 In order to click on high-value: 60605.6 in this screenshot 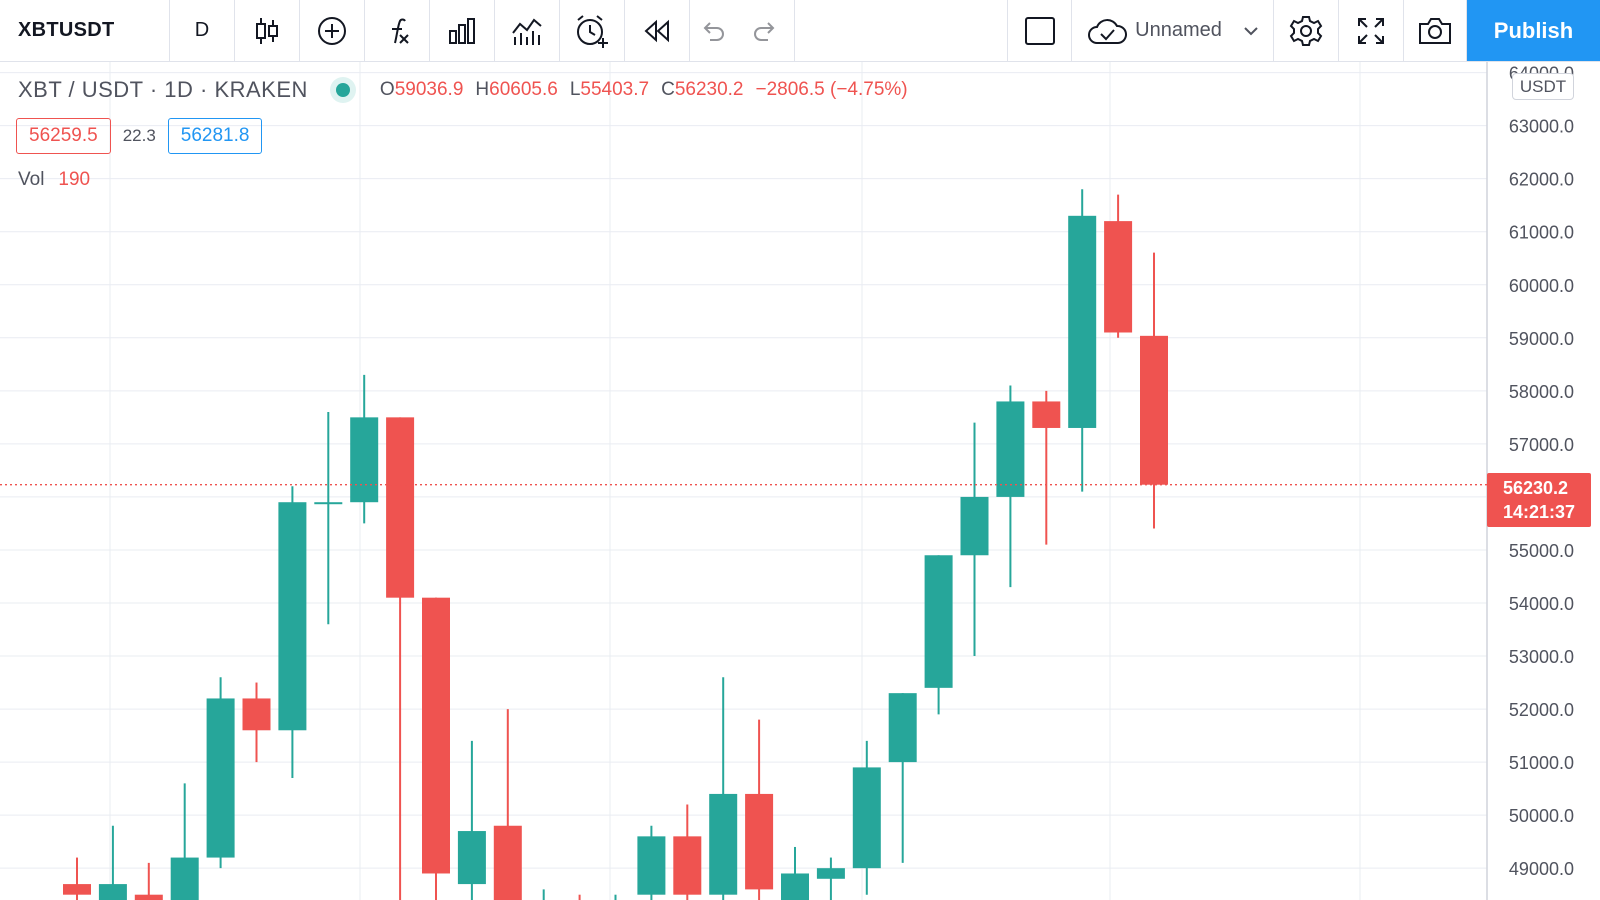, I will do `click(523, 89)`.